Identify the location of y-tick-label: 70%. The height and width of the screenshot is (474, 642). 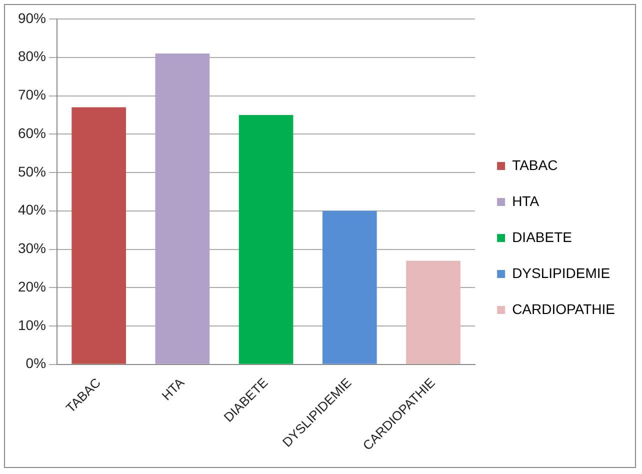
(32, 94).